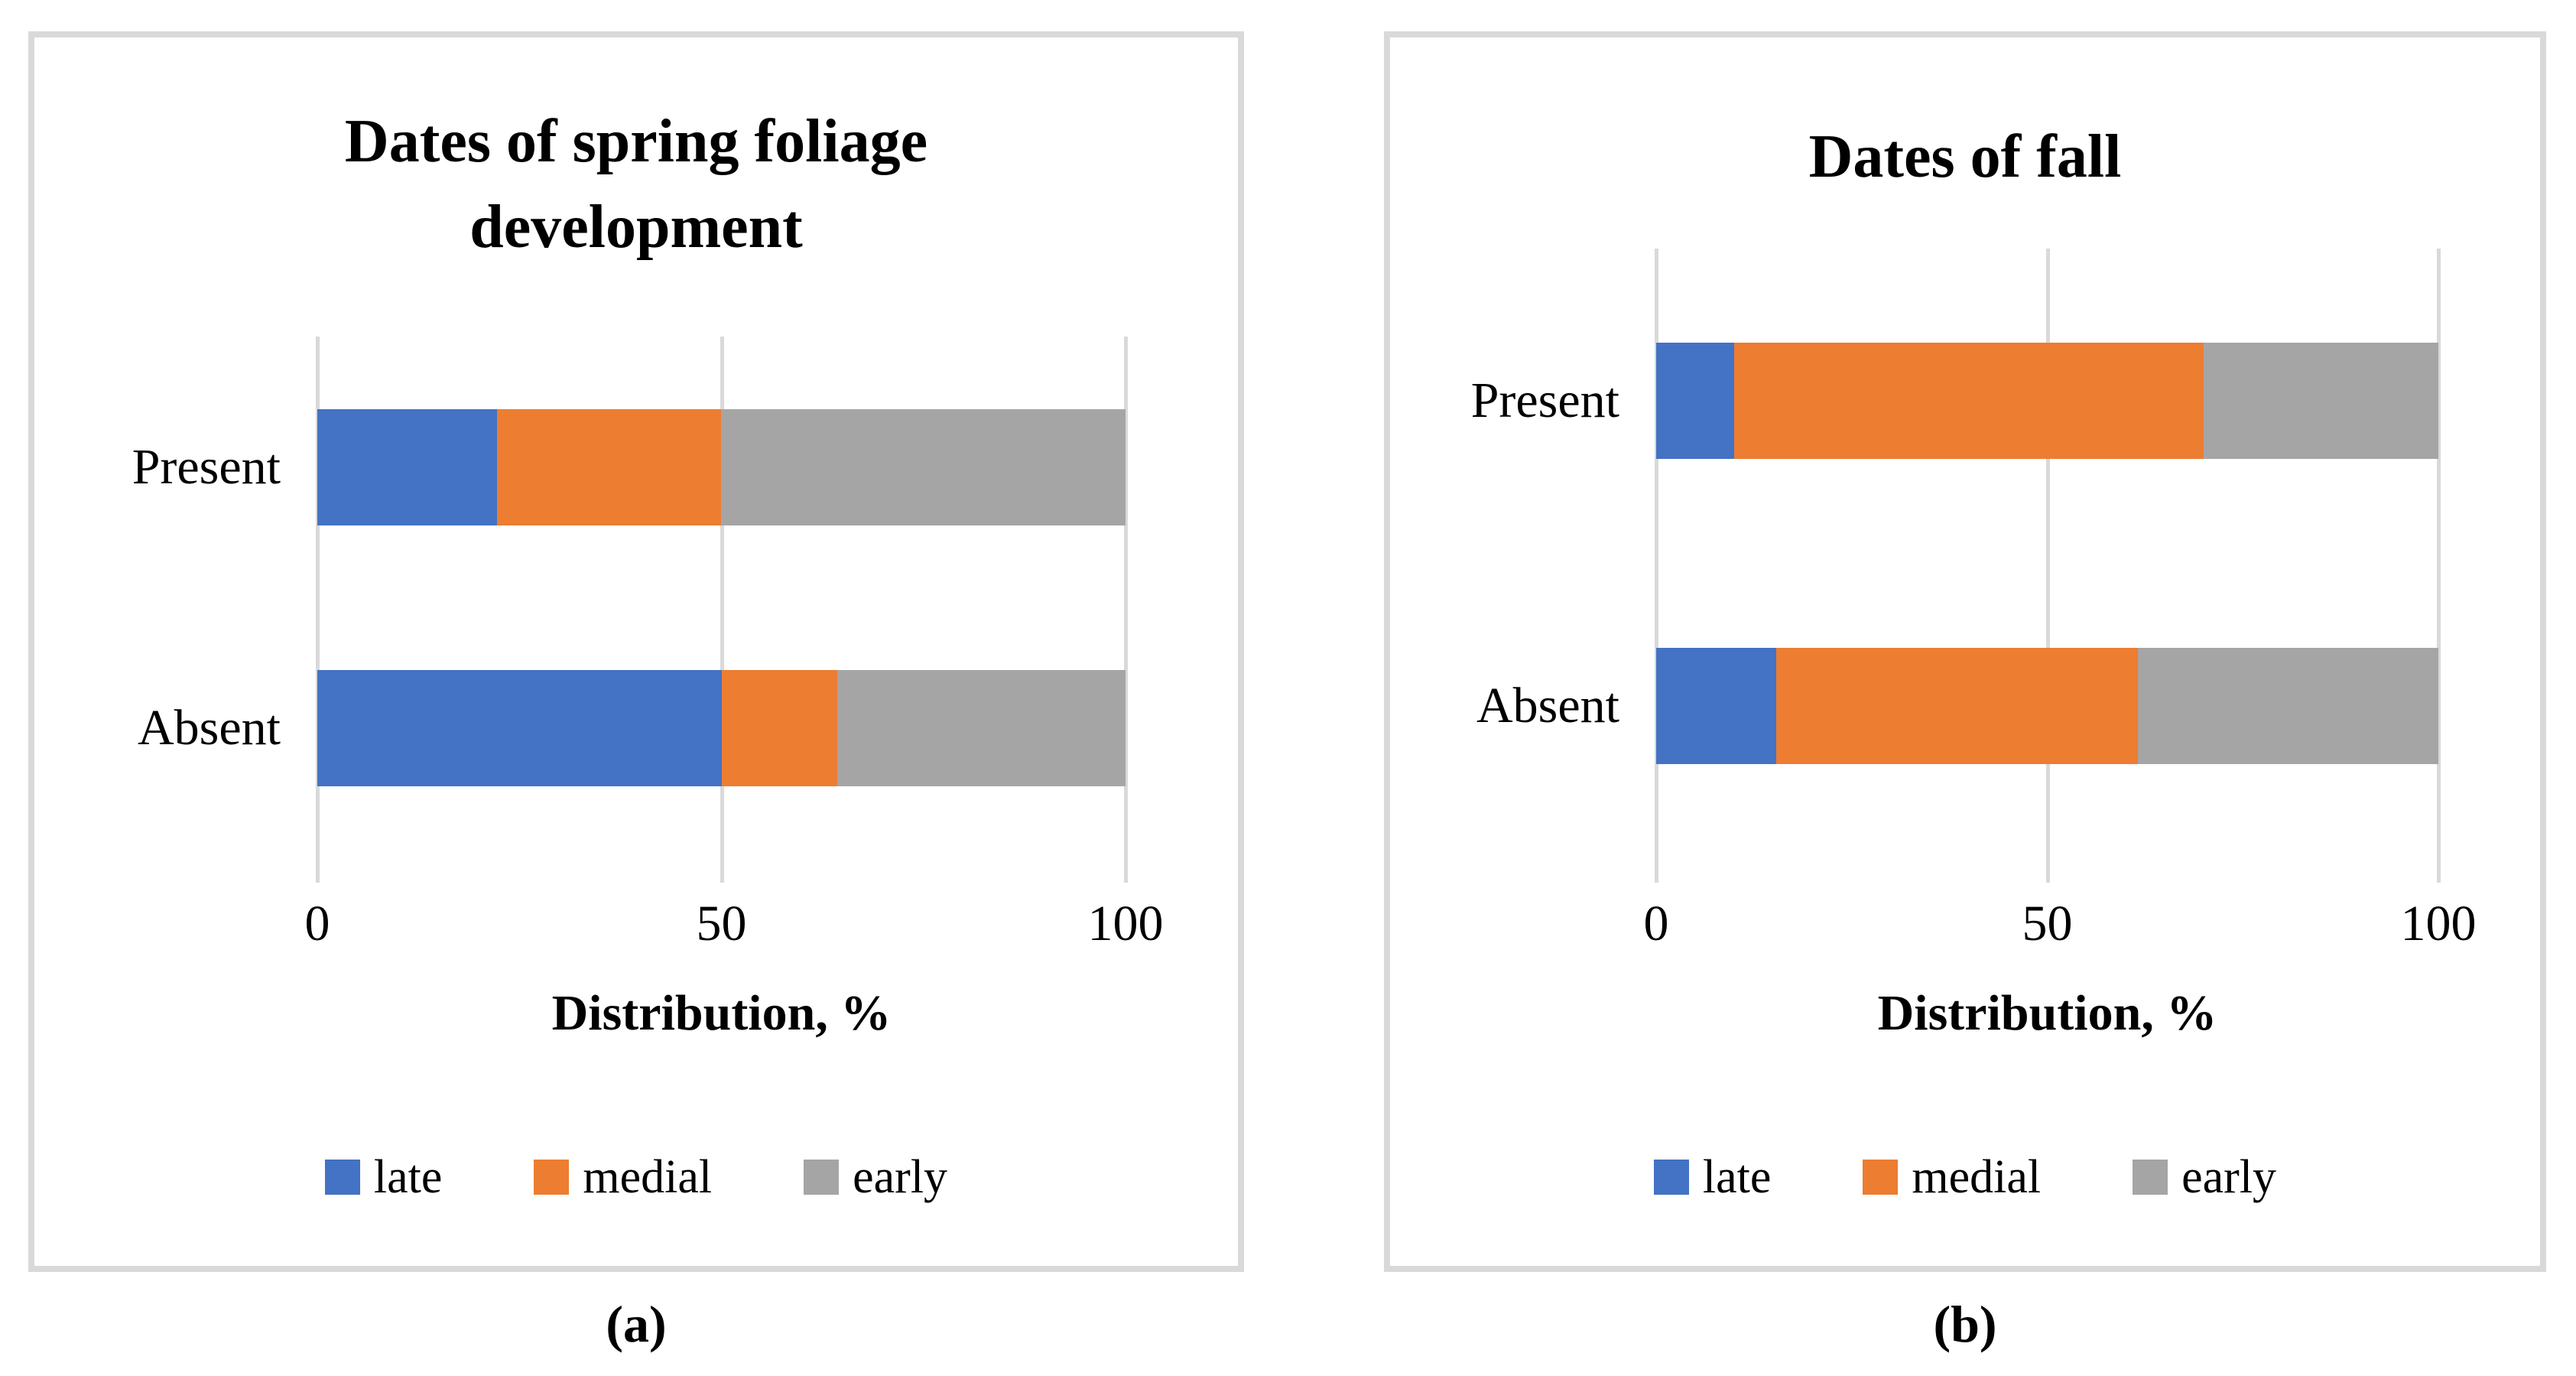 The image size is (2576, 1376). I want to click on chart-title: Dates of fall, so click(1965, 157).